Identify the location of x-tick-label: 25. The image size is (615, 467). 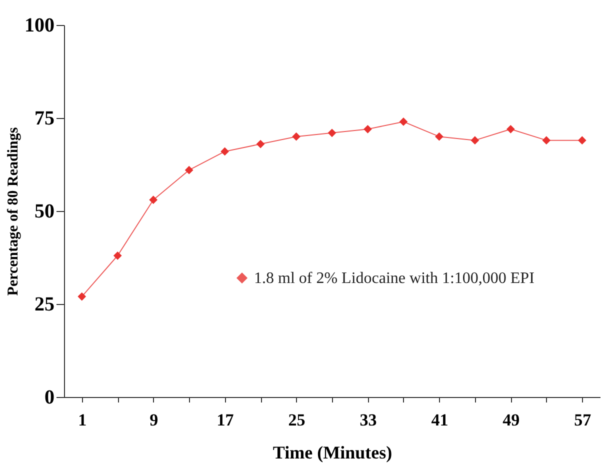
(297, 420).